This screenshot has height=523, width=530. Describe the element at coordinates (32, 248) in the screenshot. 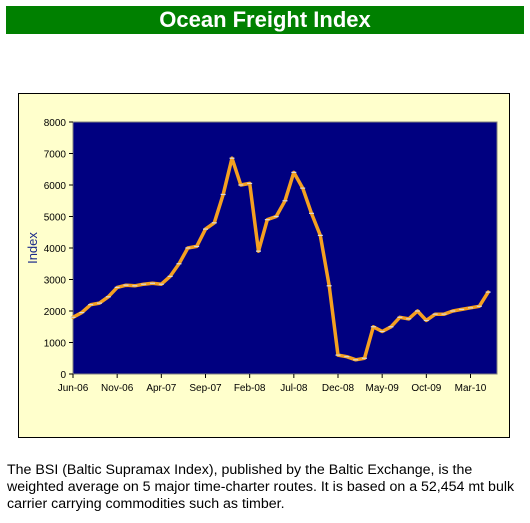

I see `y-axis-title: Index` at that location.